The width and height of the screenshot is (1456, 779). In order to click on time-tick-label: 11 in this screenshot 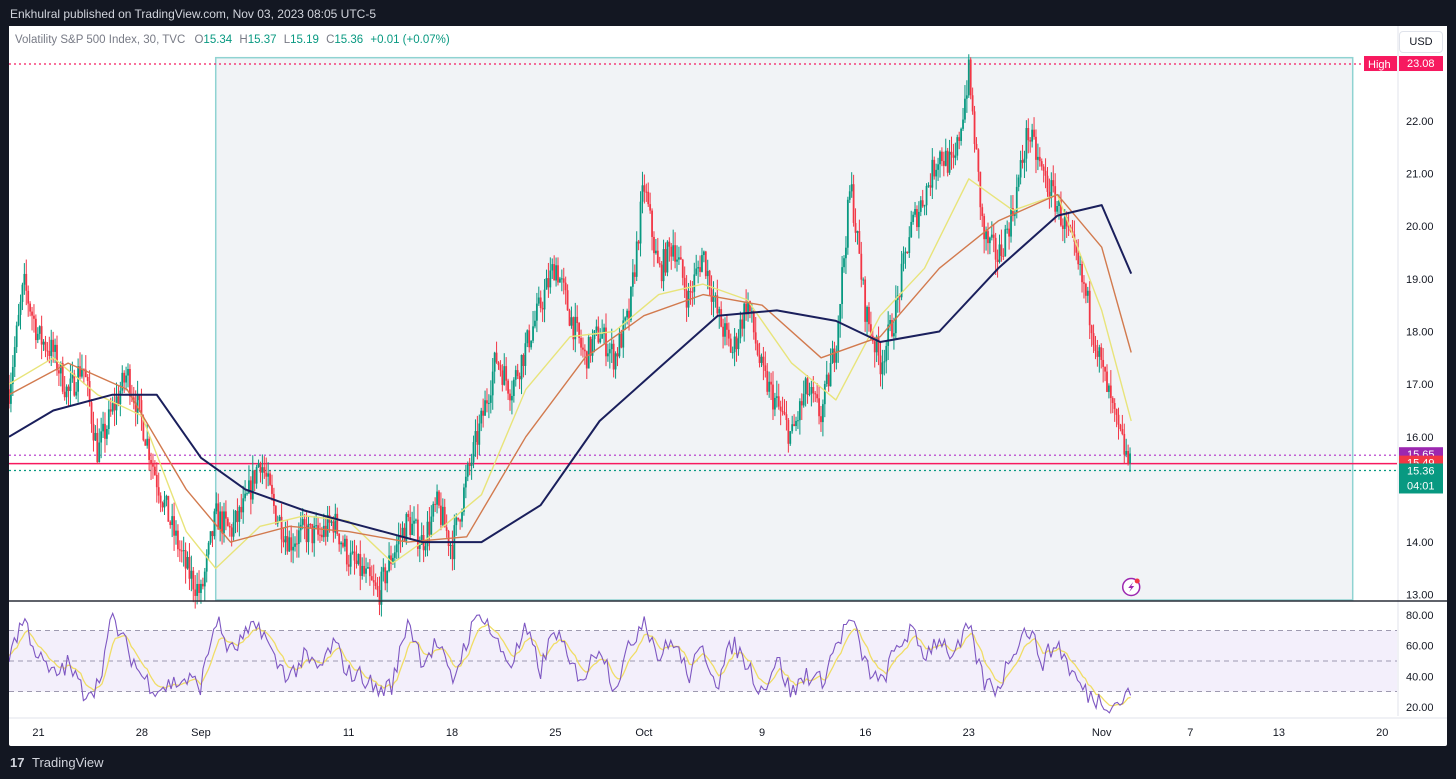, I will do `click(348, 733)`.